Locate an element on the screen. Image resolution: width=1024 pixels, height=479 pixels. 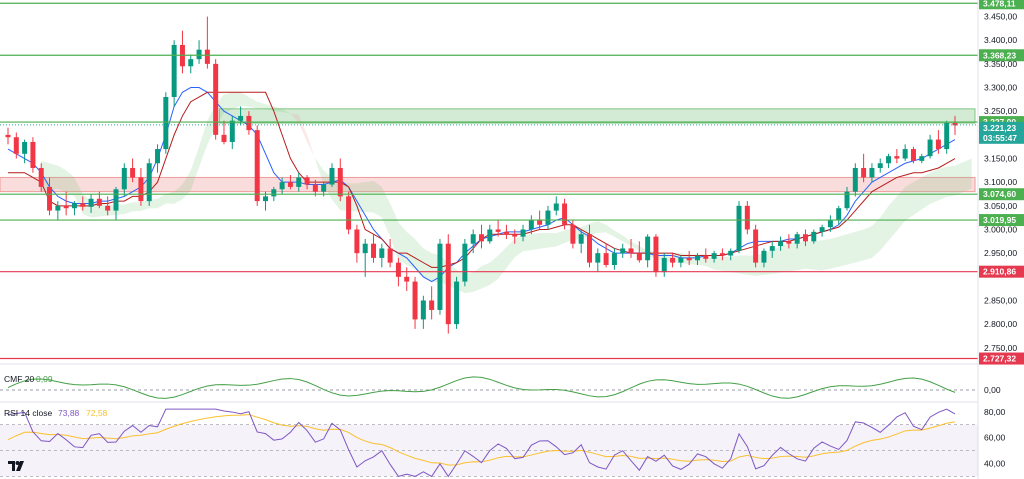
tradingview-logo is located at coordinates (16, 466).